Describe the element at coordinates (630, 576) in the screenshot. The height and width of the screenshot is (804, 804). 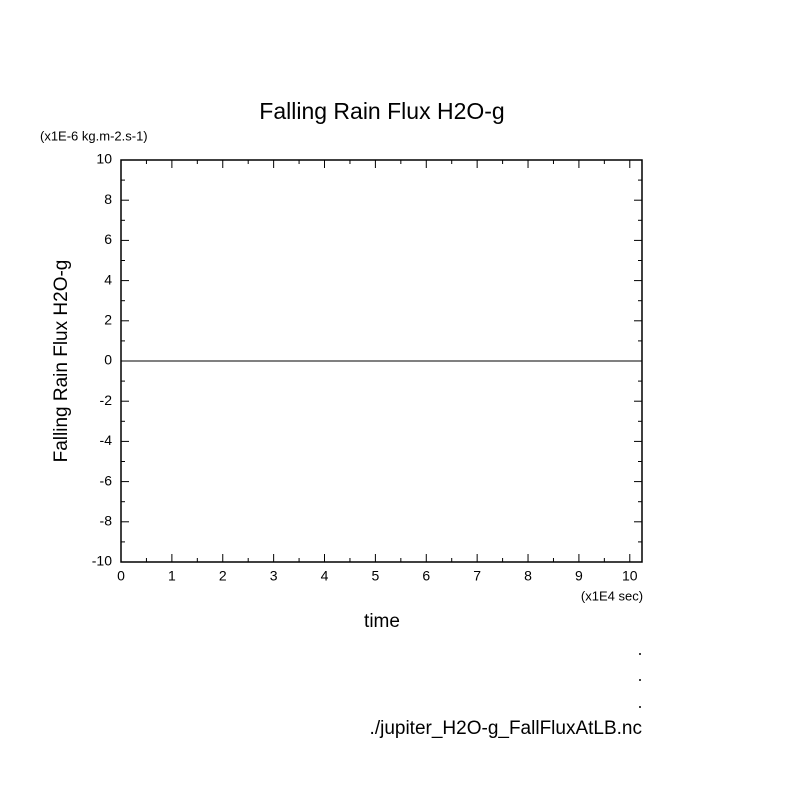
I see `x-tick-label: 10` at that location.